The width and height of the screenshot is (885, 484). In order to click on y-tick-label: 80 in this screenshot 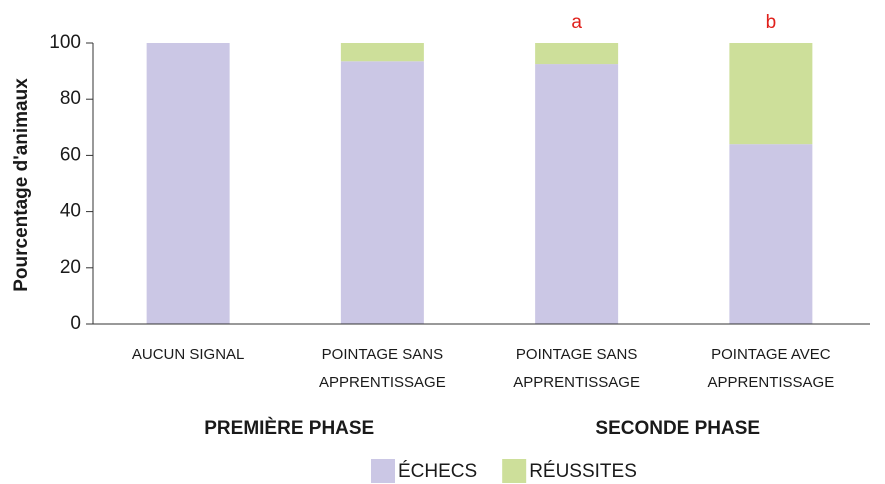, I will do `click(70, 98)`.